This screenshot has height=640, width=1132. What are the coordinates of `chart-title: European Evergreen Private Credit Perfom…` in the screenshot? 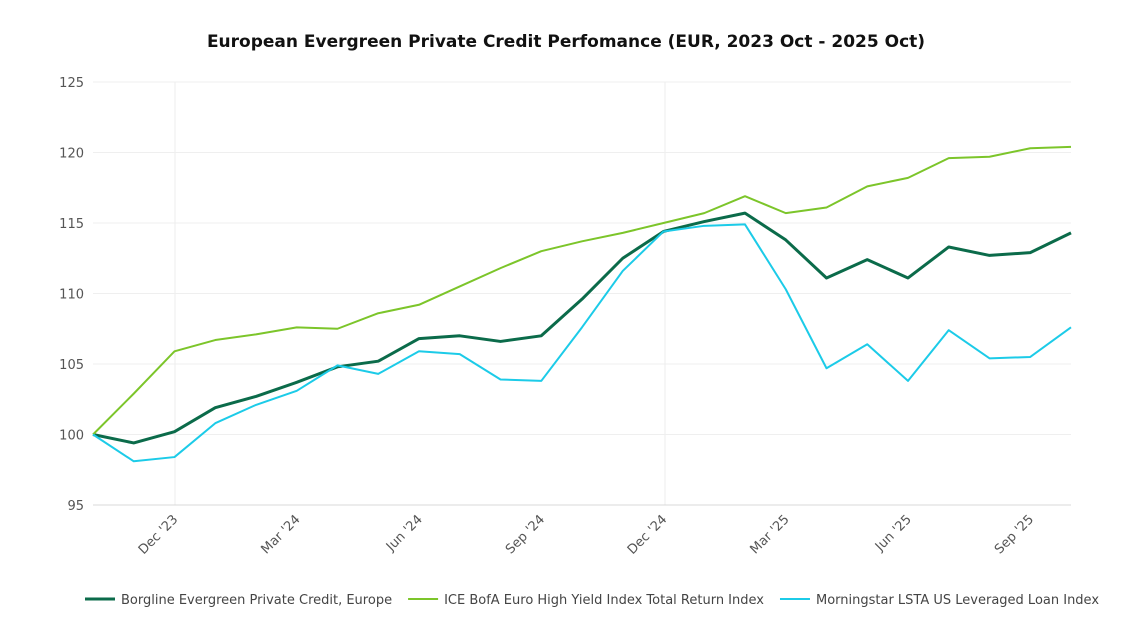 It's located at (566, 42).